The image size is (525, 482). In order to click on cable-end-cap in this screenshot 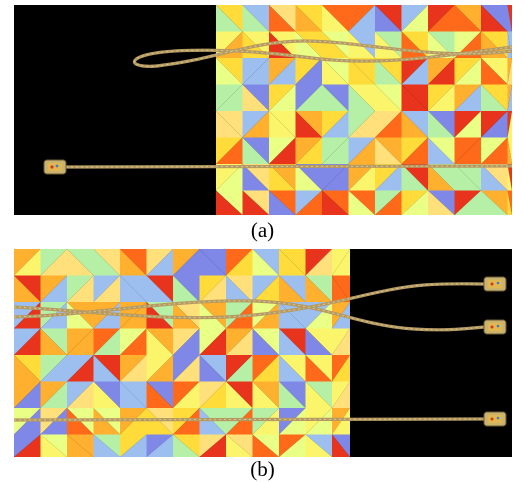, I will do `click(55, 167)`.